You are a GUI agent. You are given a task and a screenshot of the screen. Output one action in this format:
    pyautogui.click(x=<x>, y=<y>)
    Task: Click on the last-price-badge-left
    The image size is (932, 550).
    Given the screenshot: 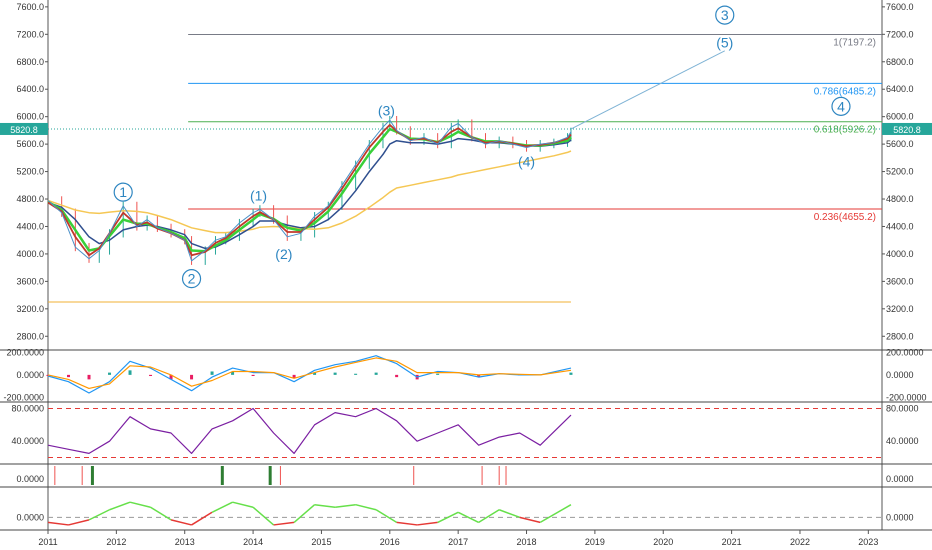 What is the action you would take?
    pyautogui.click(x=24, y=128)
    